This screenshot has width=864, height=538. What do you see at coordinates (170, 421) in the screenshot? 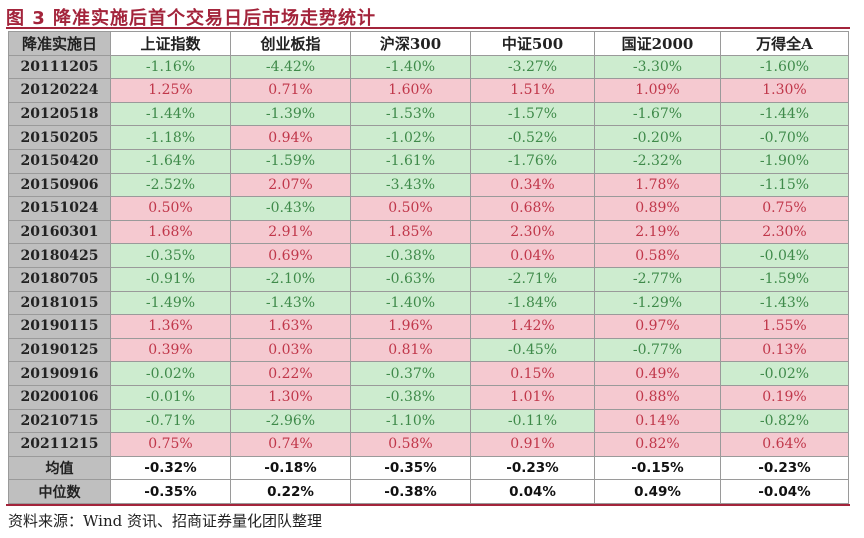
I see `return-cell: -0.71%` at bounding box center [170, 421].